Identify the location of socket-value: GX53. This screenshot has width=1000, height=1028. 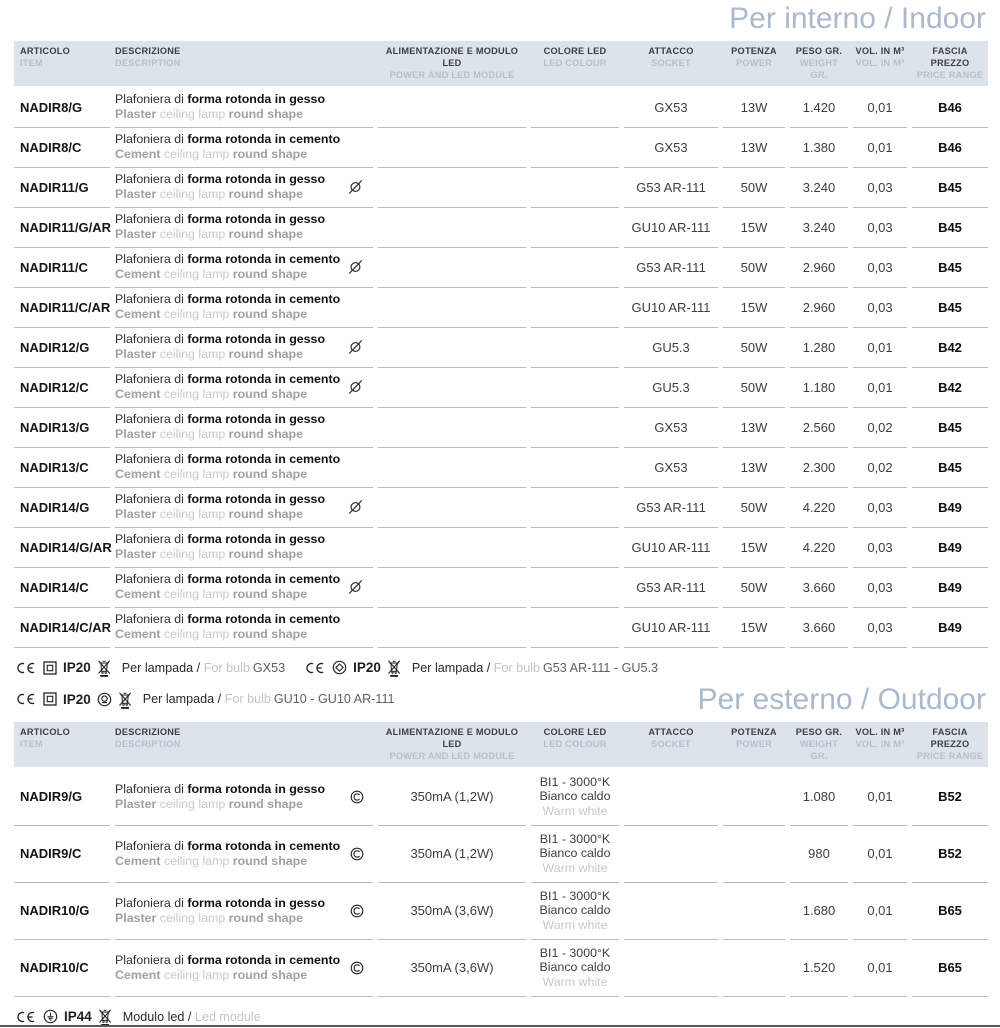
(671, 427).